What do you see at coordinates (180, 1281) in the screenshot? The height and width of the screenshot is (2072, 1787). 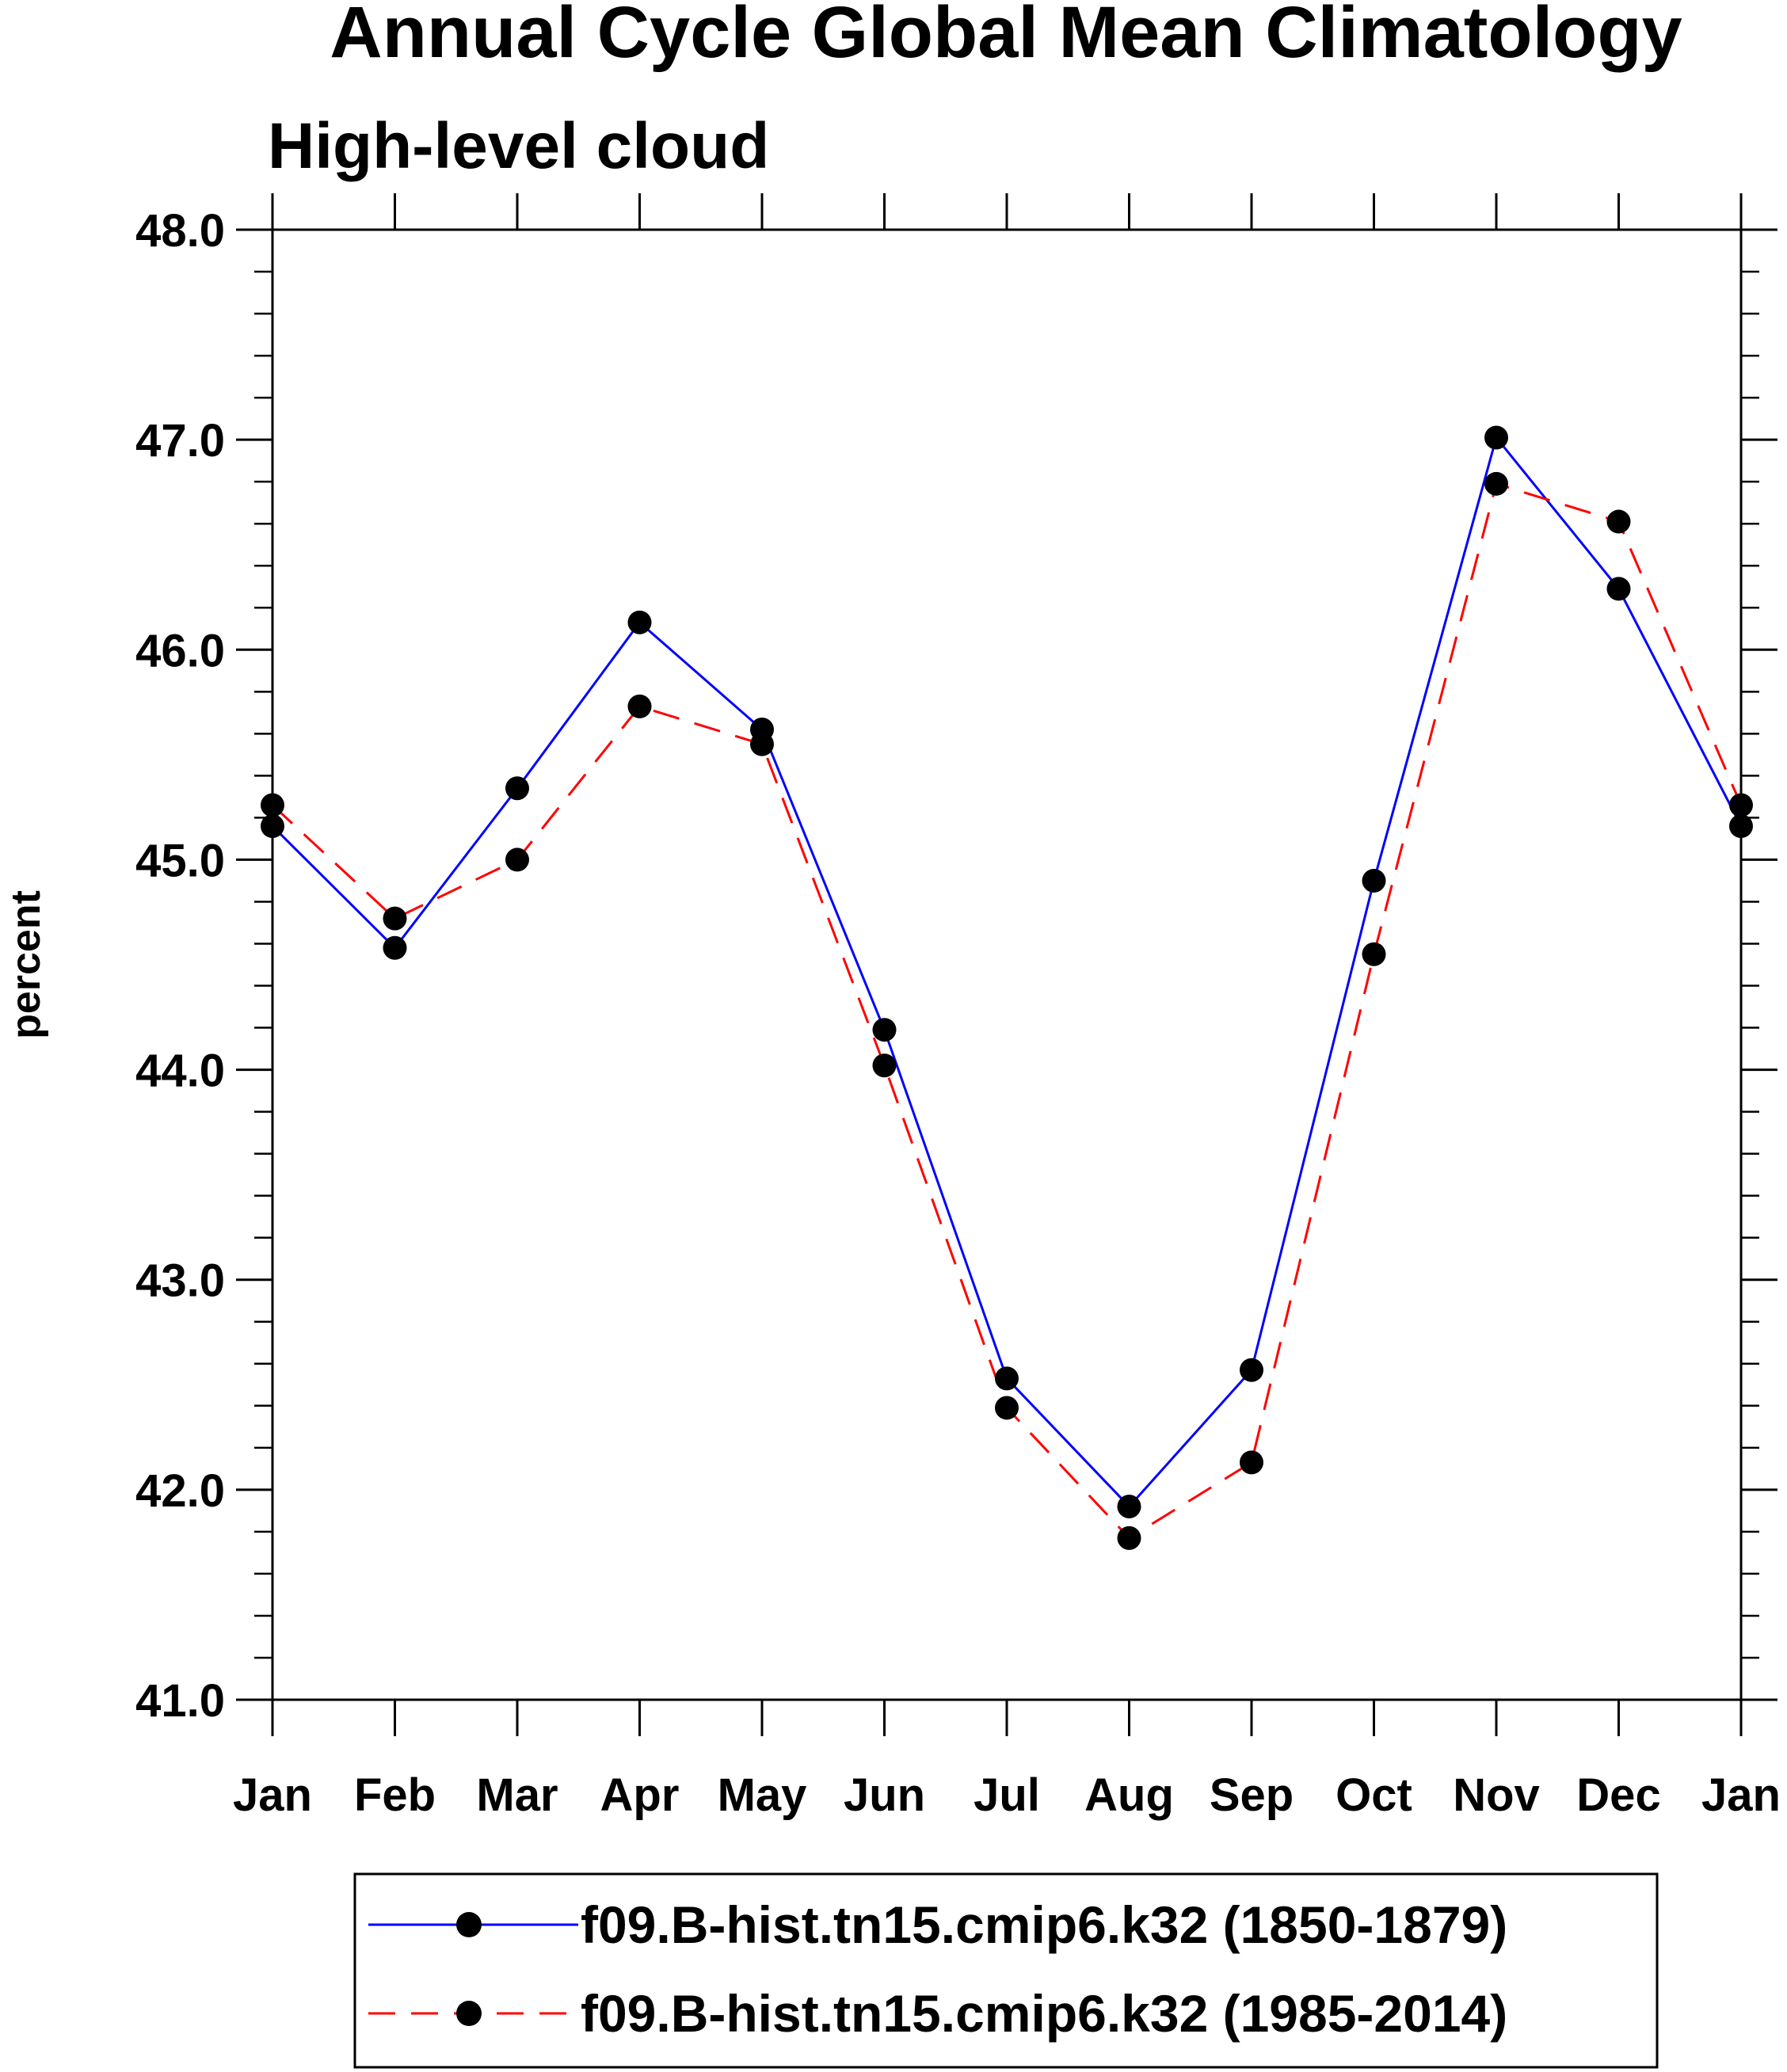 I see `y-tick-label: 43.0` at bounding box center [180, 1281].